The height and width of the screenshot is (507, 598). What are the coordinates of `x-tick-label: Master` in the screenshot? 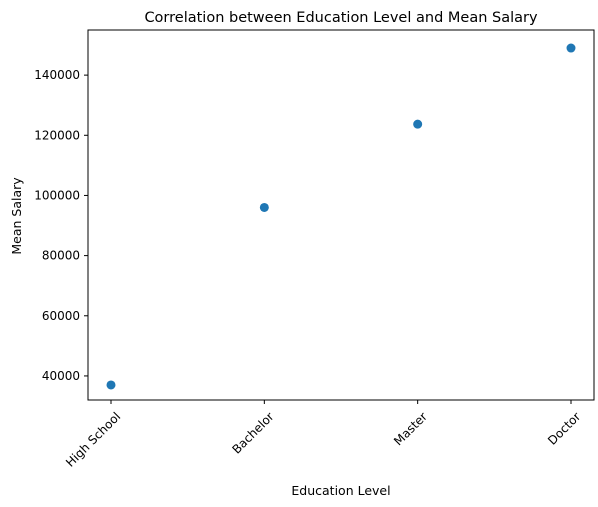 It's located at (410, 428).